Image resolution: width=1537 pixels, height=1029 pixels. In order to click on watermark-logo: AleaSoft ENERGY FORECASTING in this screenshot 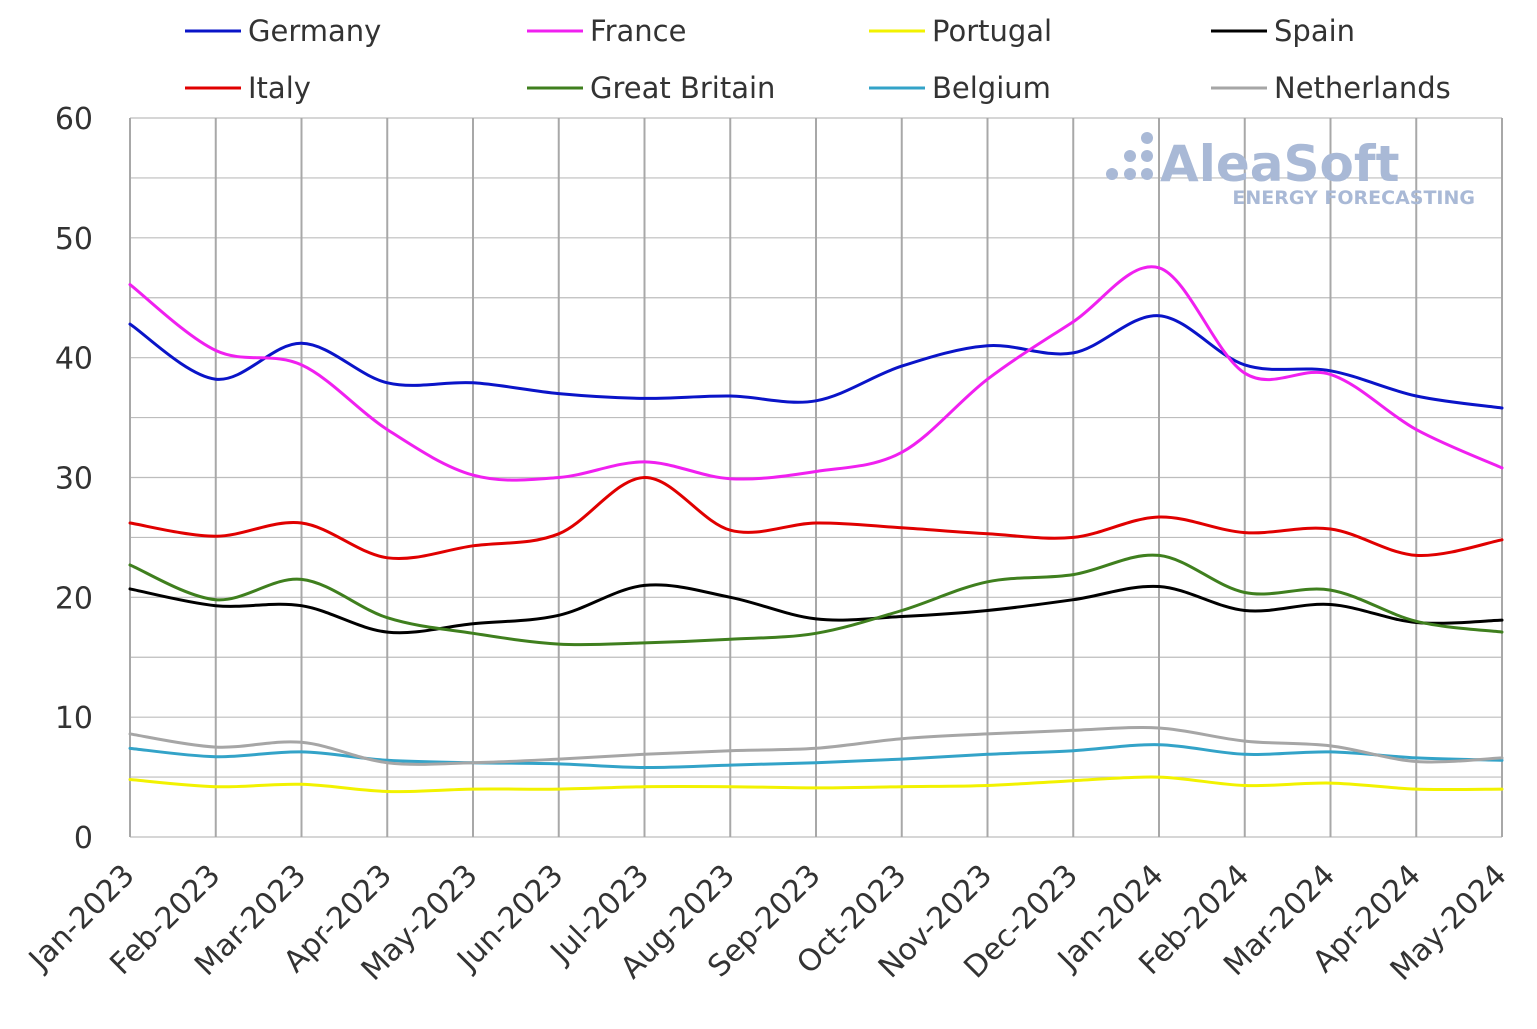, I will do `click(1290, 170)`.